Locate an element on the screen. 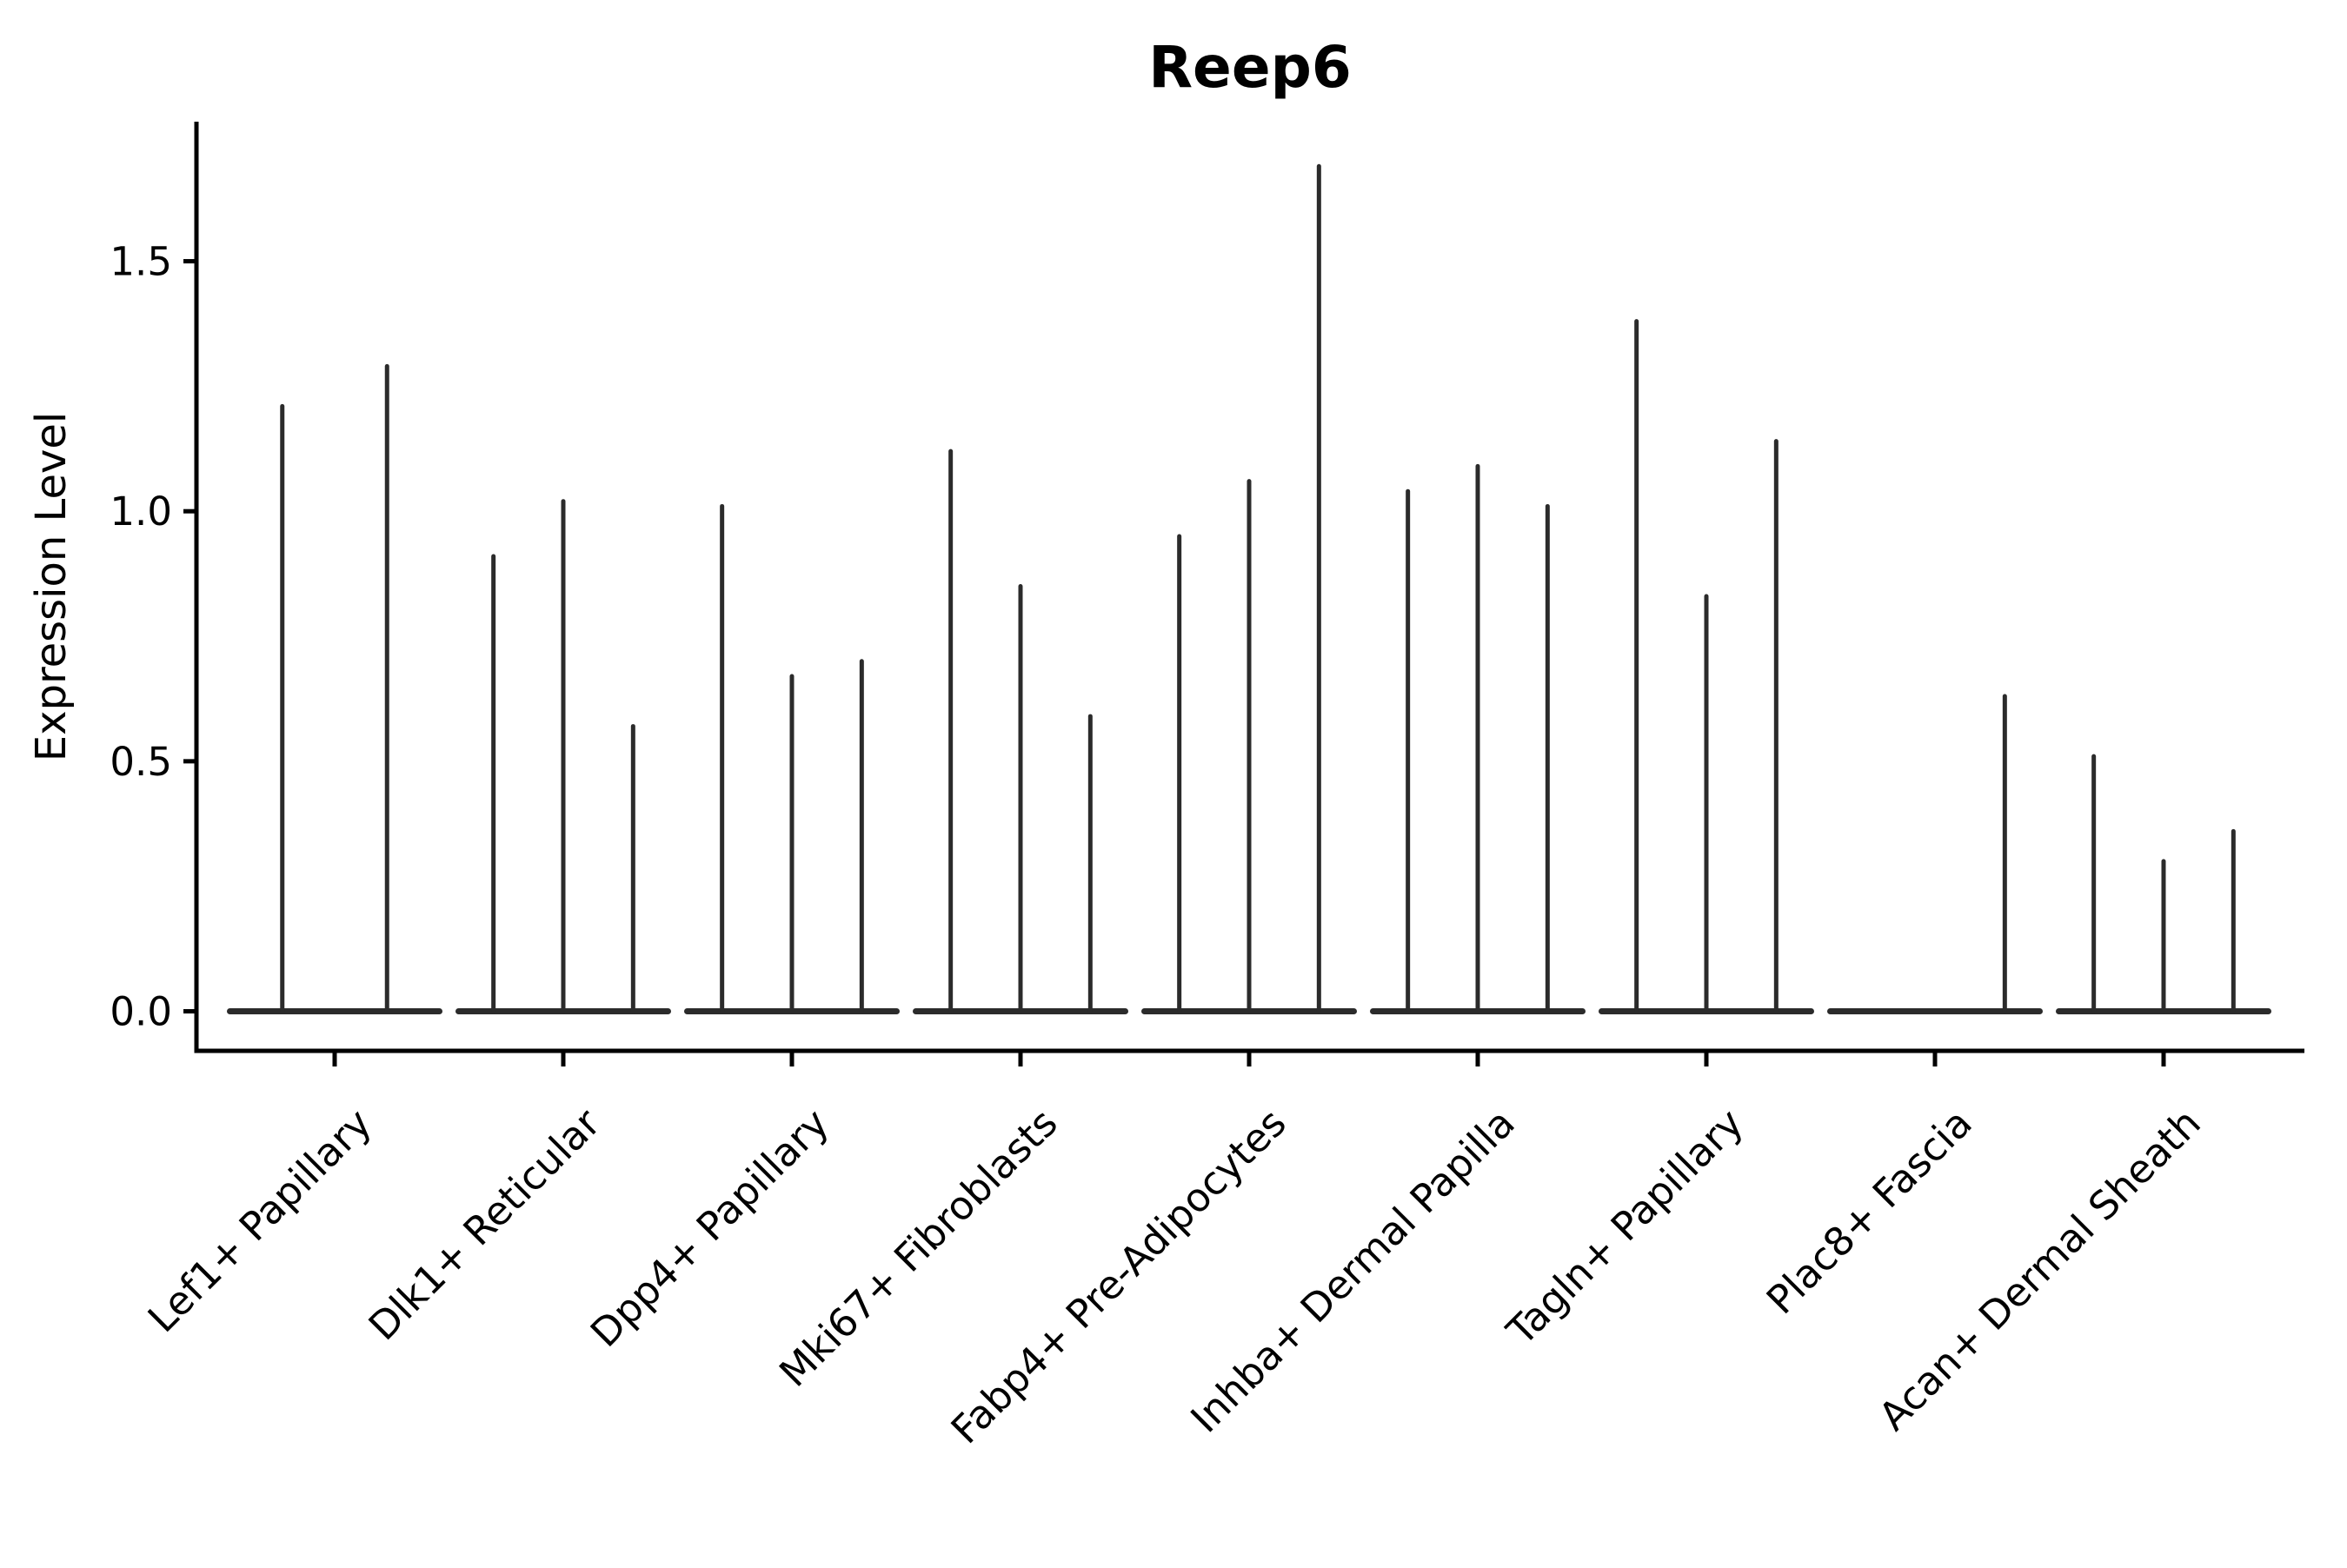 Image resolution: width=2347 pixels, height=1568 pixels. x-axis-category-label: Plac8+ Fascia is located at coordinates (1869, 1211).